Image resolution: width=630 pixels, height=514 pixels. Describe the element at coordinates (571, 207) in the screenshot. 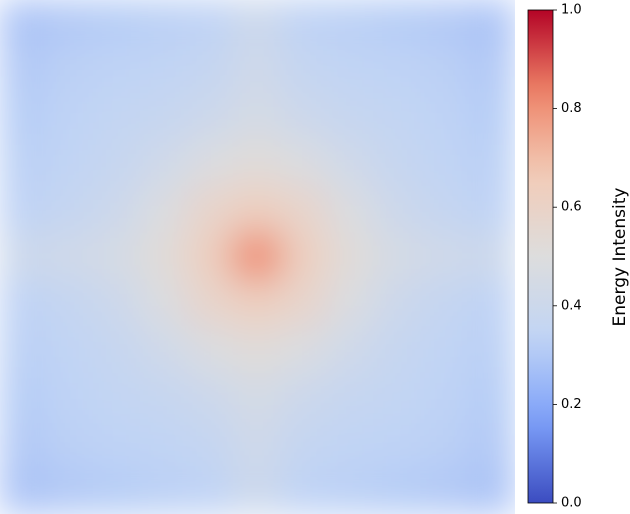

I see `colorbar-tick-label: 0.6` at that location.